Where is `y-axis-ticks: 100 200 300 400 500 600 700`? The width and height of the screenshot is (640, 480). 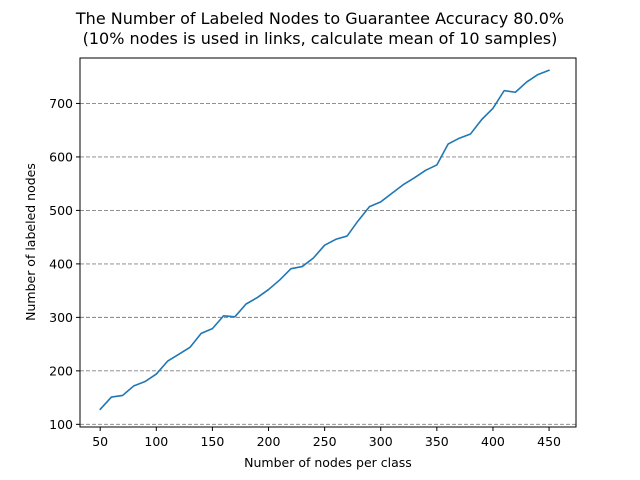 y-axis-ticks: 100 200 300 400 500 600 700 is located at coordinates (64, 264).